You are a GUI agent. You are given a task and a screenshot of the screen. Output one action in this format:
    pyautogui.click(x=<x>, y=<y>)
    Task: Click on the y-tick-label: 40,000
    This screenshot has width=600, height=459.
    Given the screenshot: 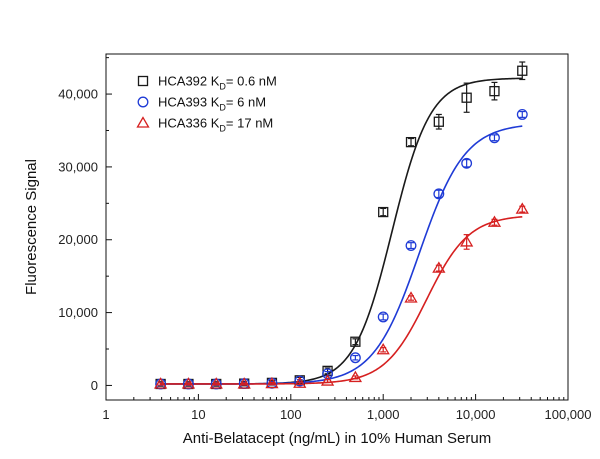 What is the action you would take?
    pyautogui.click(x=78, y=94)
    